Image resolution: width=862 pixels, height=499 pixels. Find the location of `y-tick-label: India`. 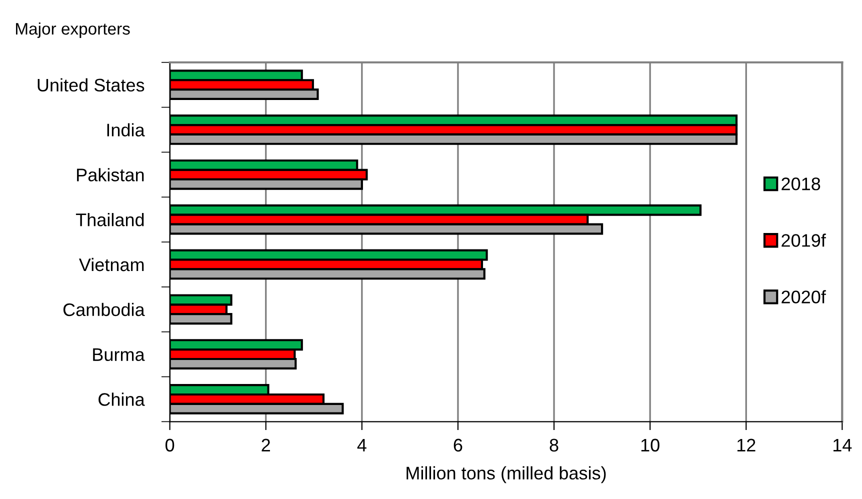

y-tick-label: India is located at coordinates (126, 129).